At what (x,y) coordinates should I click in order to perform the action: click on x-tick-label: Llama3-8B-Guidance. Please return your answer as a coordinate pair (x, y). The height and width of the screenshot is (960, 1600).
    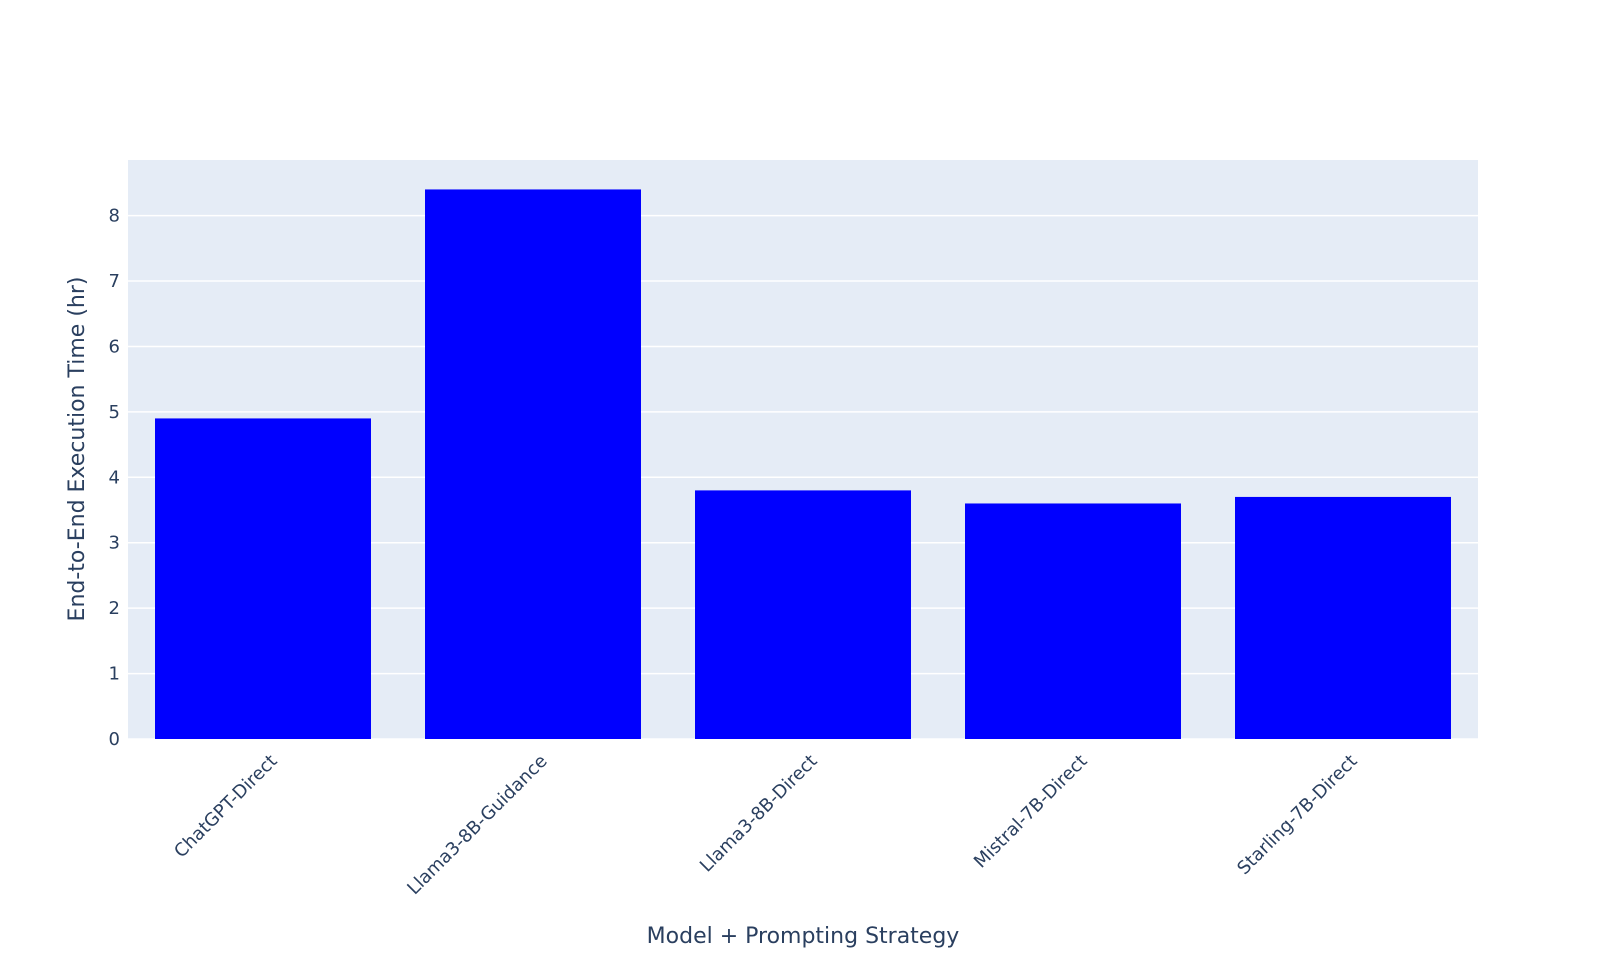
    Looking at the image, I should click on (477, 825).